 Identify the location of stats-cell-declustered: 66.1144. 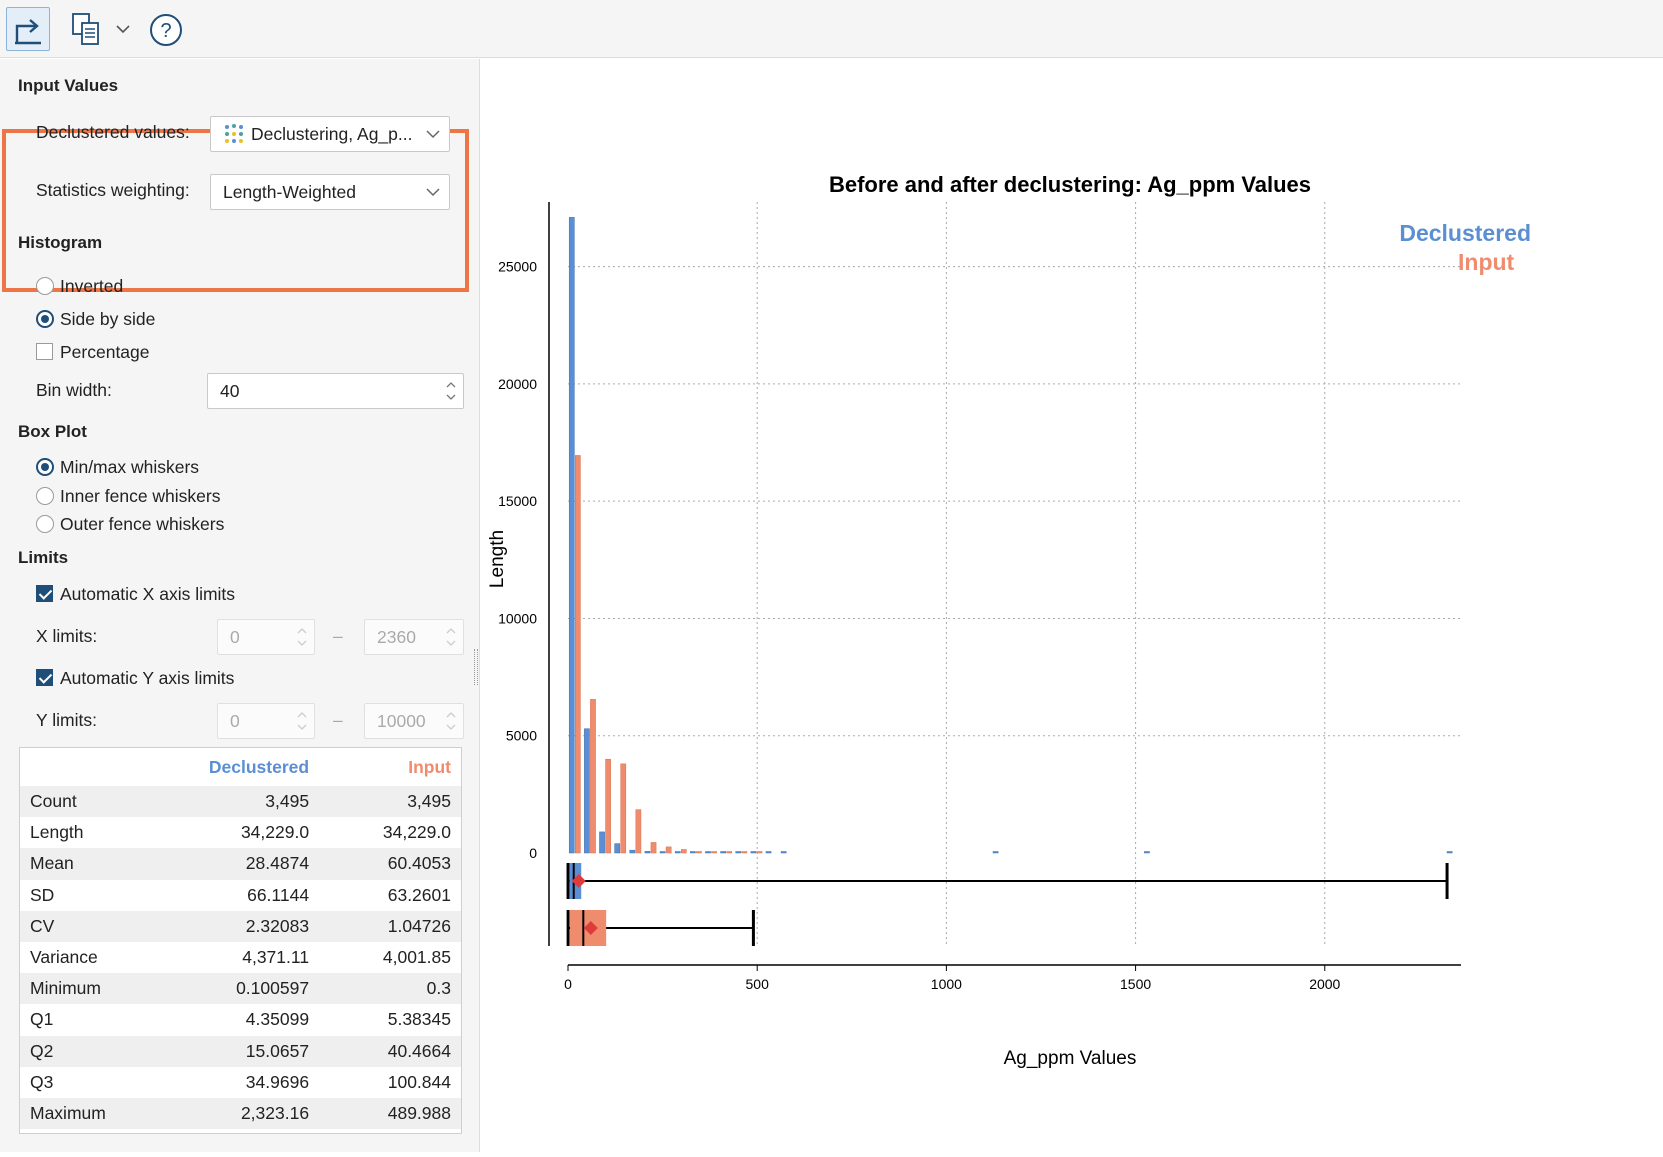
(278, 894).